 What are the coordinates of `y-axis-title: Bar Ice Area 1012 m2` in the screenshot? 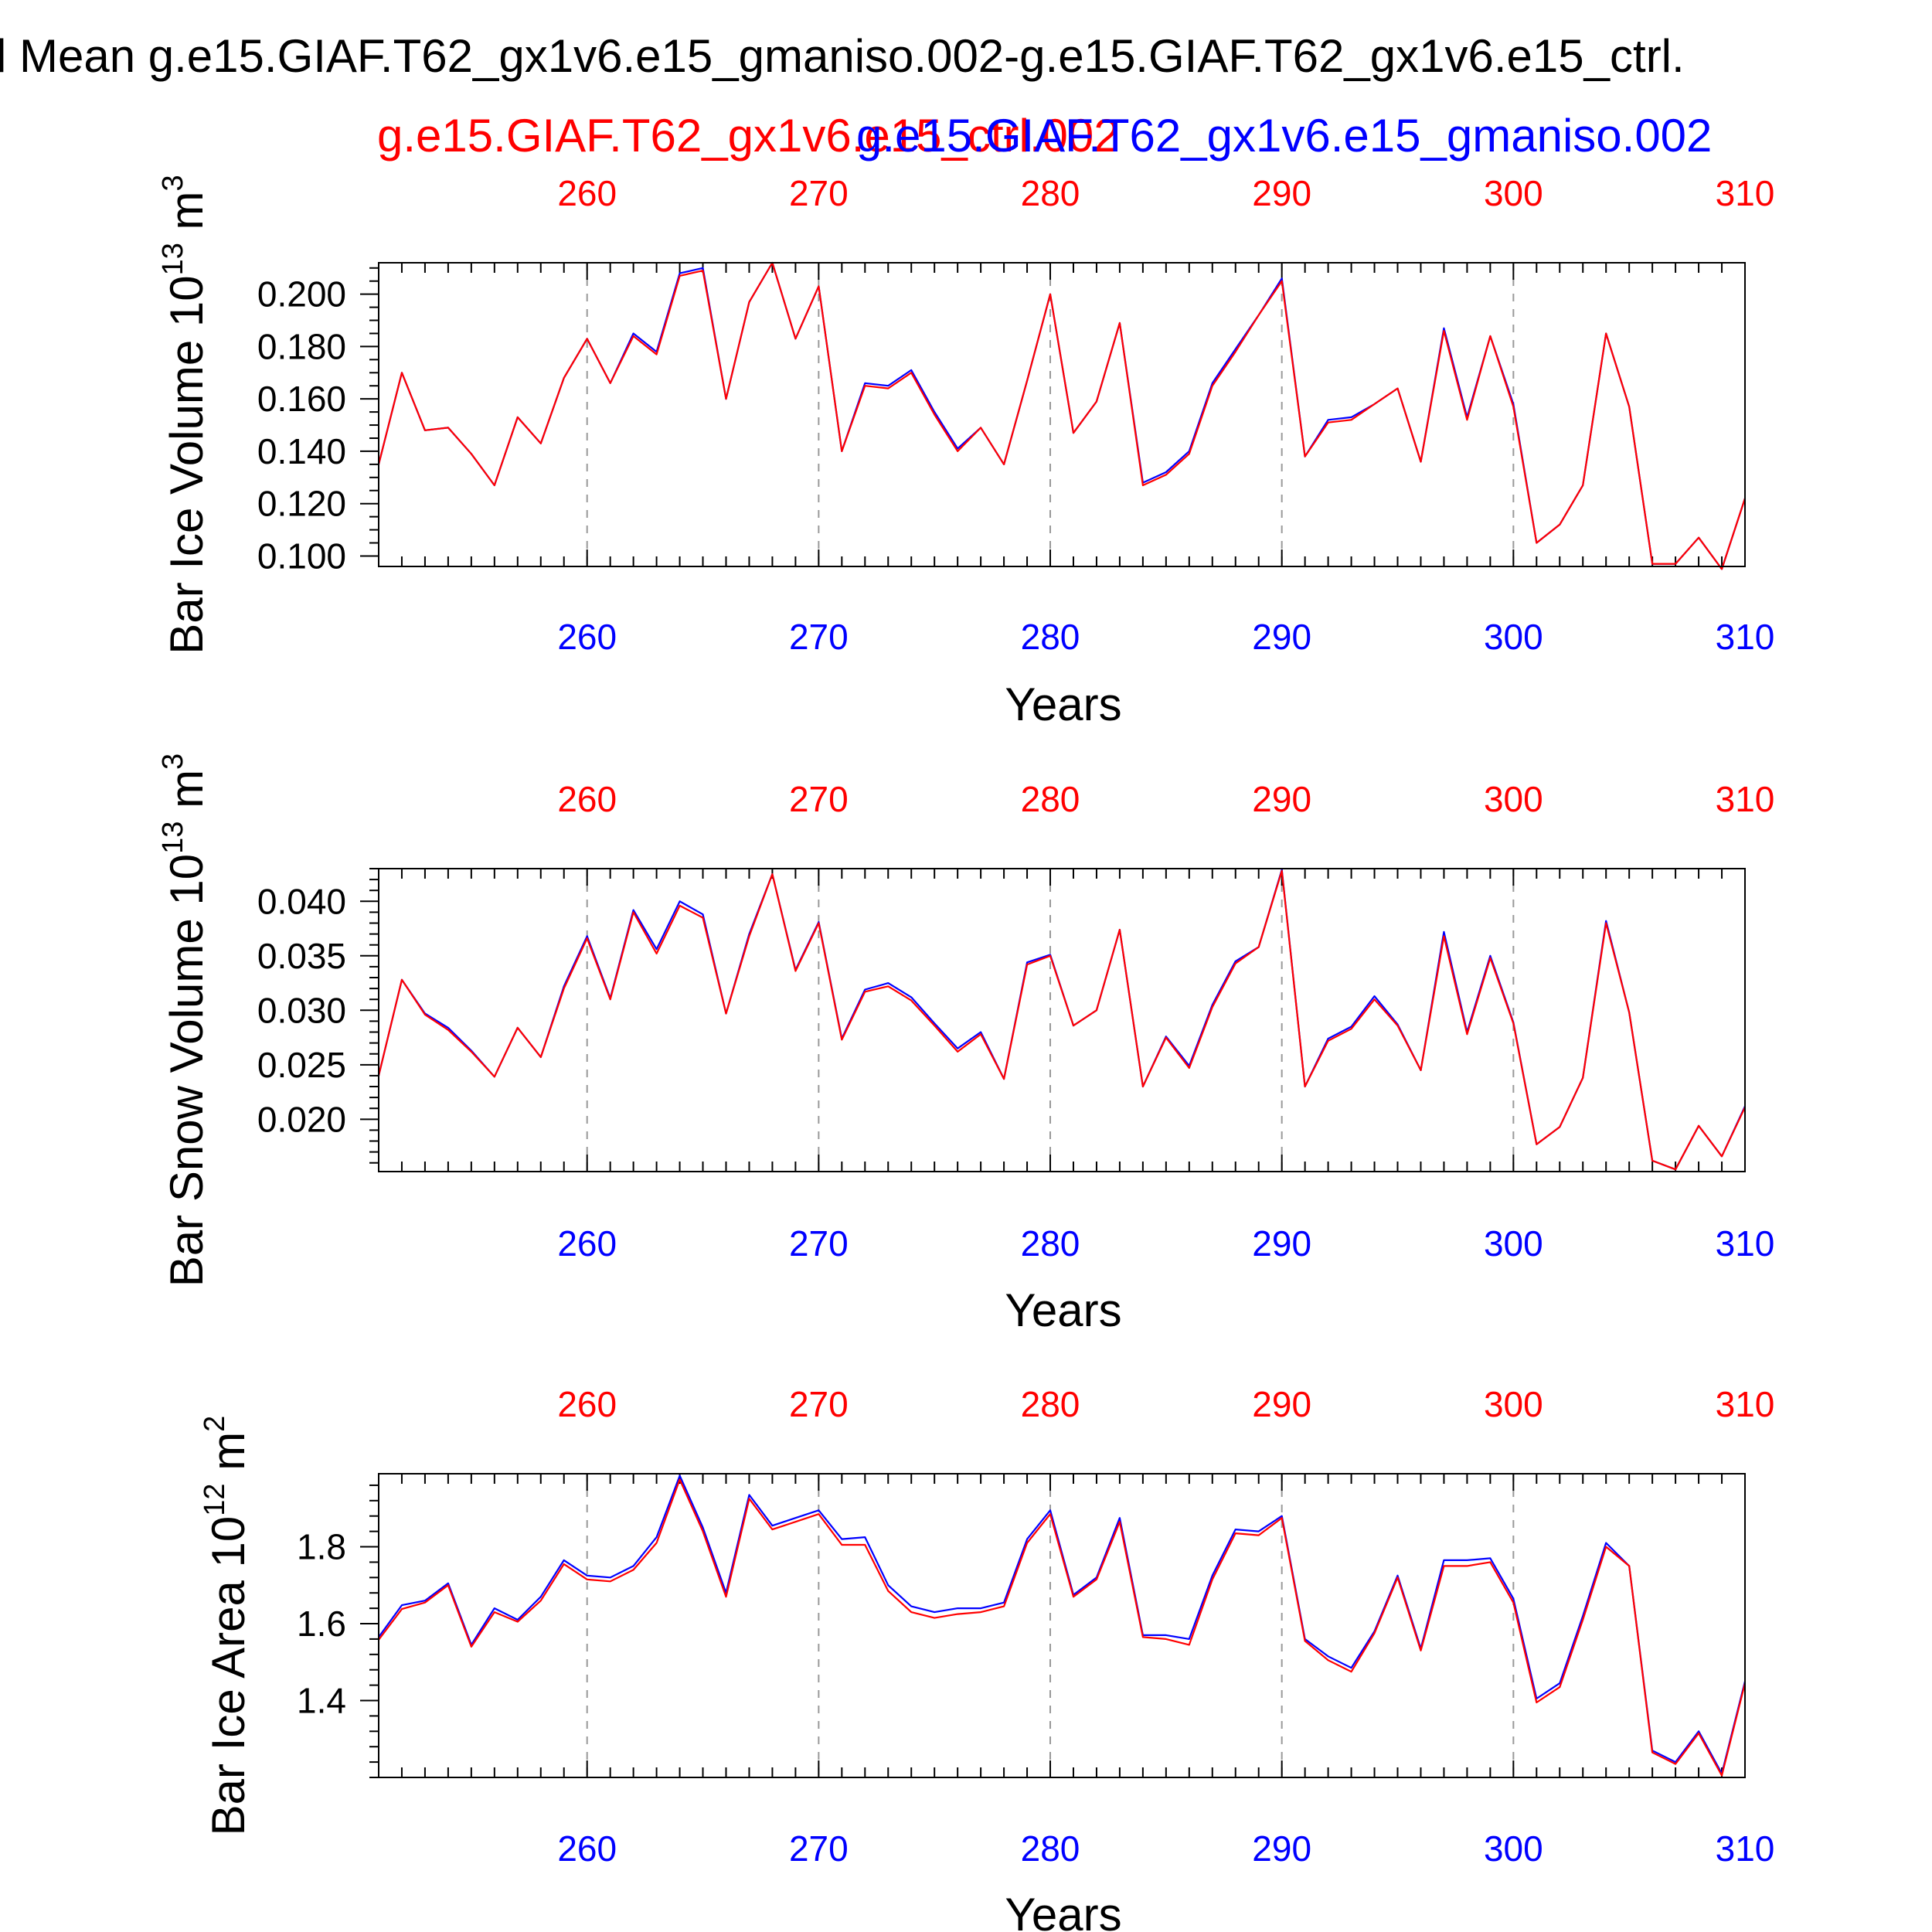 It's located at (227, 1626).